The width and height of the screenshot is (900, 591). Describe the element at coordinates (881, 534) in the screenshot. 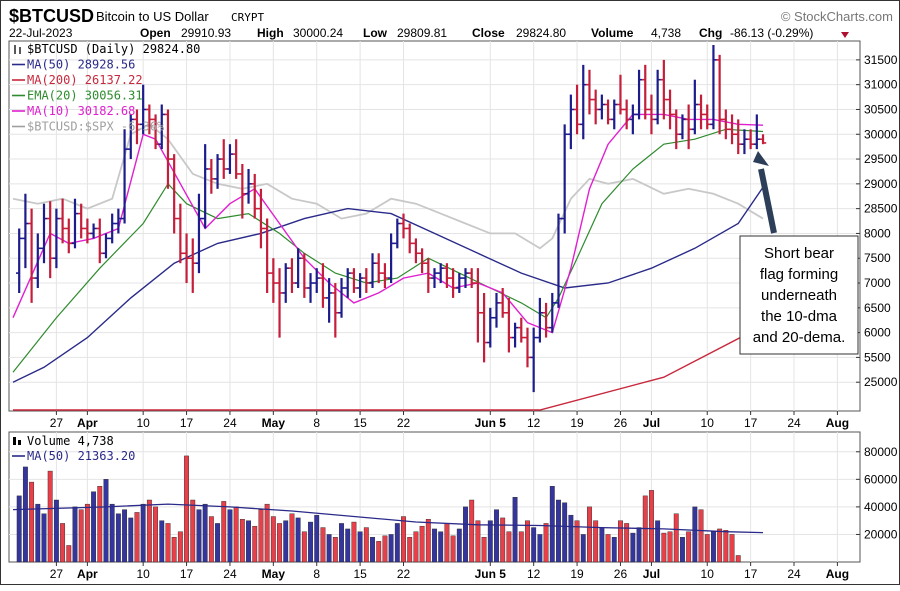

I see `volume-y-tick-label: 20000` at that location.